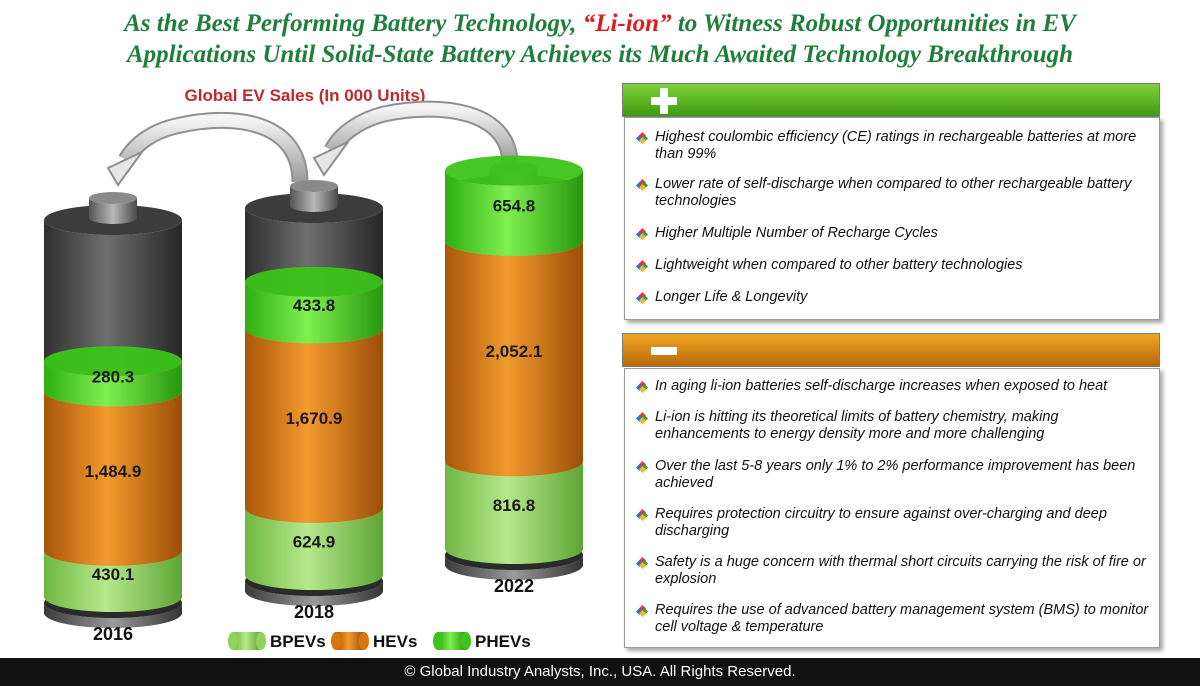 This screenshot has height=686, width=1200. What do you see at coordinates (514, 505) in the screenshot?
I see `data-label: 816.8` at bounding box center [514, 505].